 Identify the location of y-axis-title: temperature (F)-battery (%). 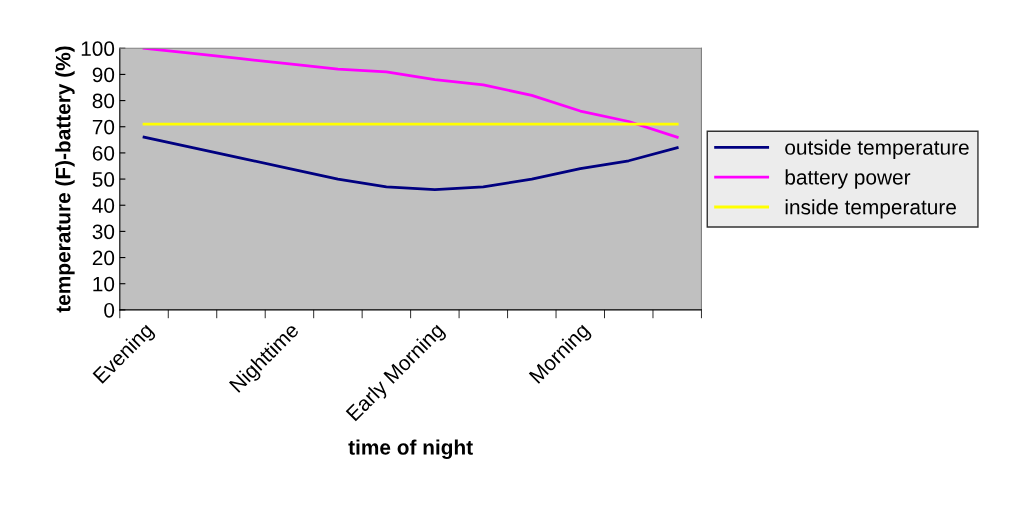
(65, 179).